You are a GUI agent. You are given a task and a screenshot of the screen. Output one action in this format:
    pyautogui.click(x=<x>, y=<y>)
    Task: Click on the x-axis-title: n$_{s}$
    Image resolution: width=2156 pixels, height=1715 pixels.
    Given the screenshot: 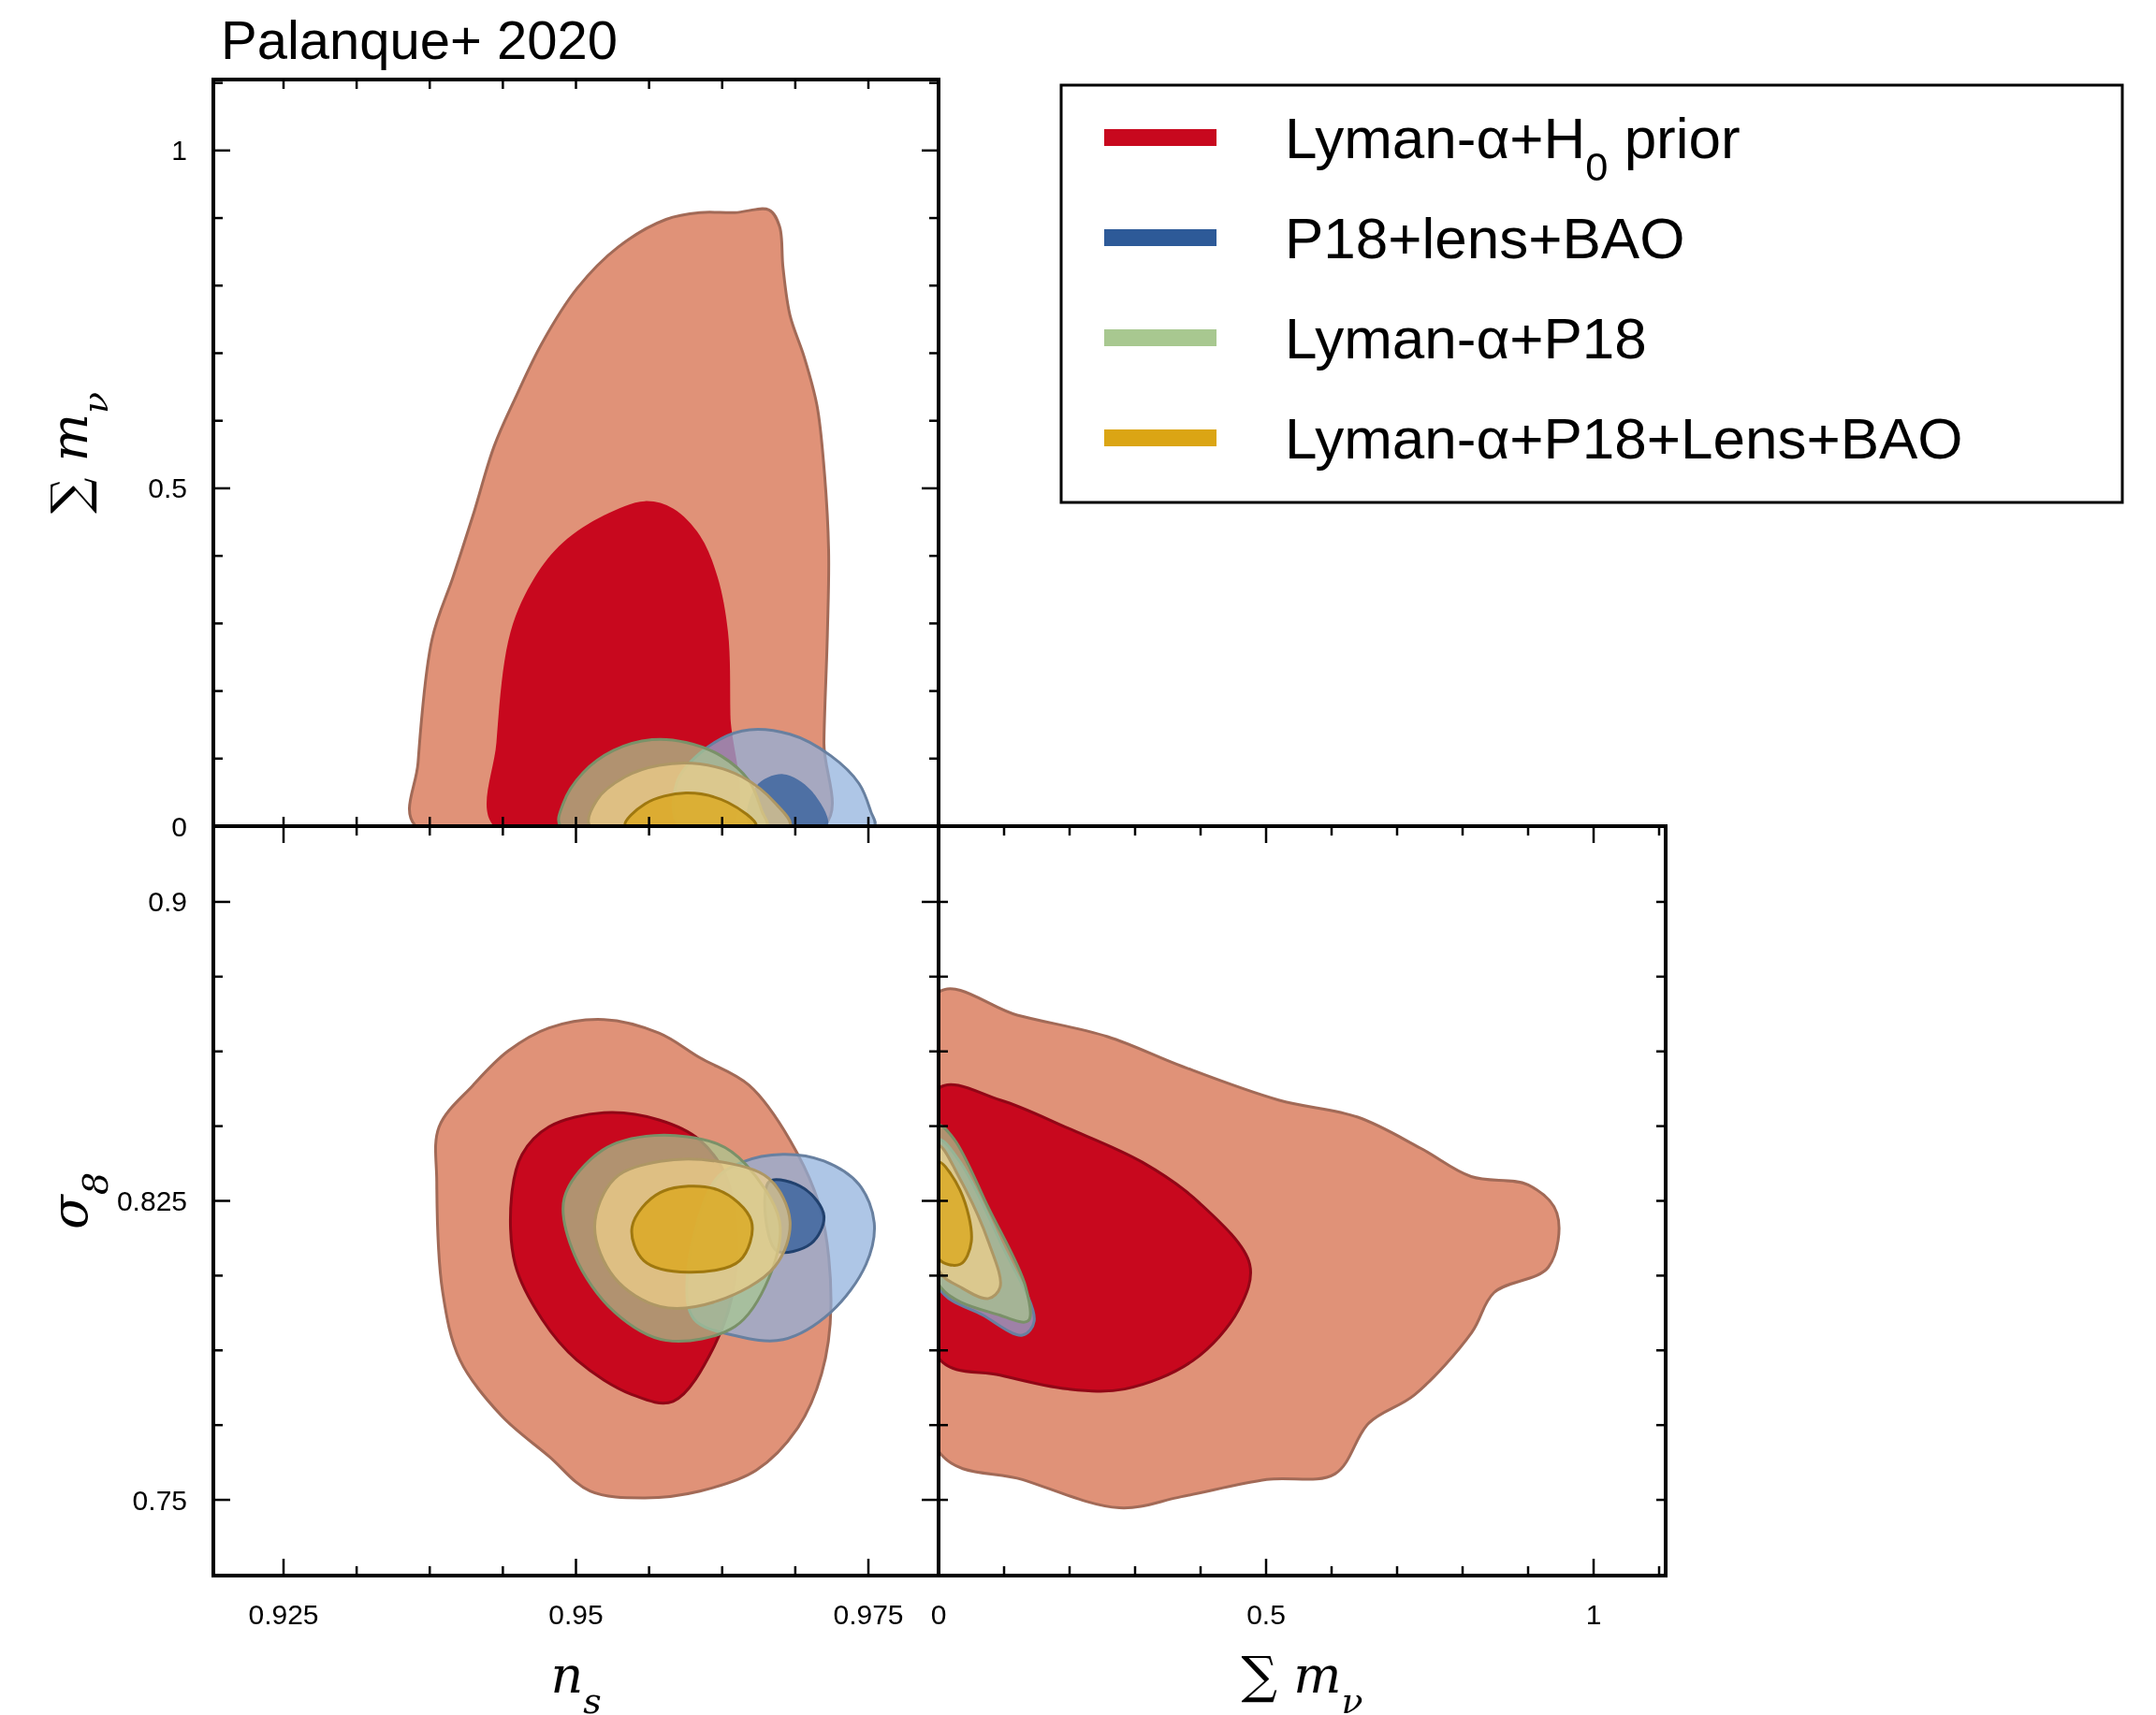 What is the action you would take?
    pyautogui.click(x=576, y=1680)
    